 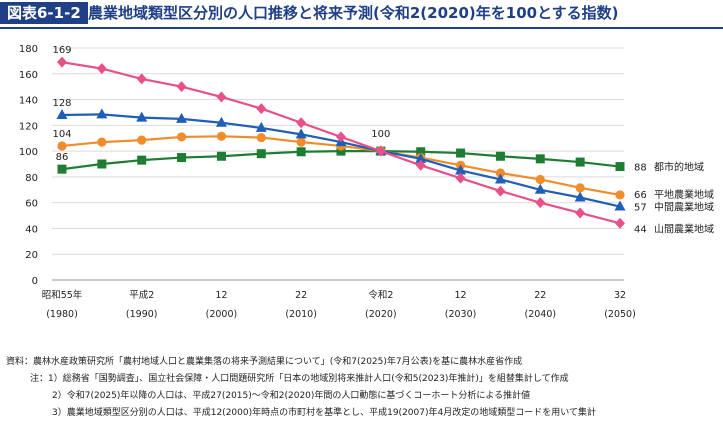 I want to click on x-tick-era-label: 昭和55年, so click(x=62, y=295).